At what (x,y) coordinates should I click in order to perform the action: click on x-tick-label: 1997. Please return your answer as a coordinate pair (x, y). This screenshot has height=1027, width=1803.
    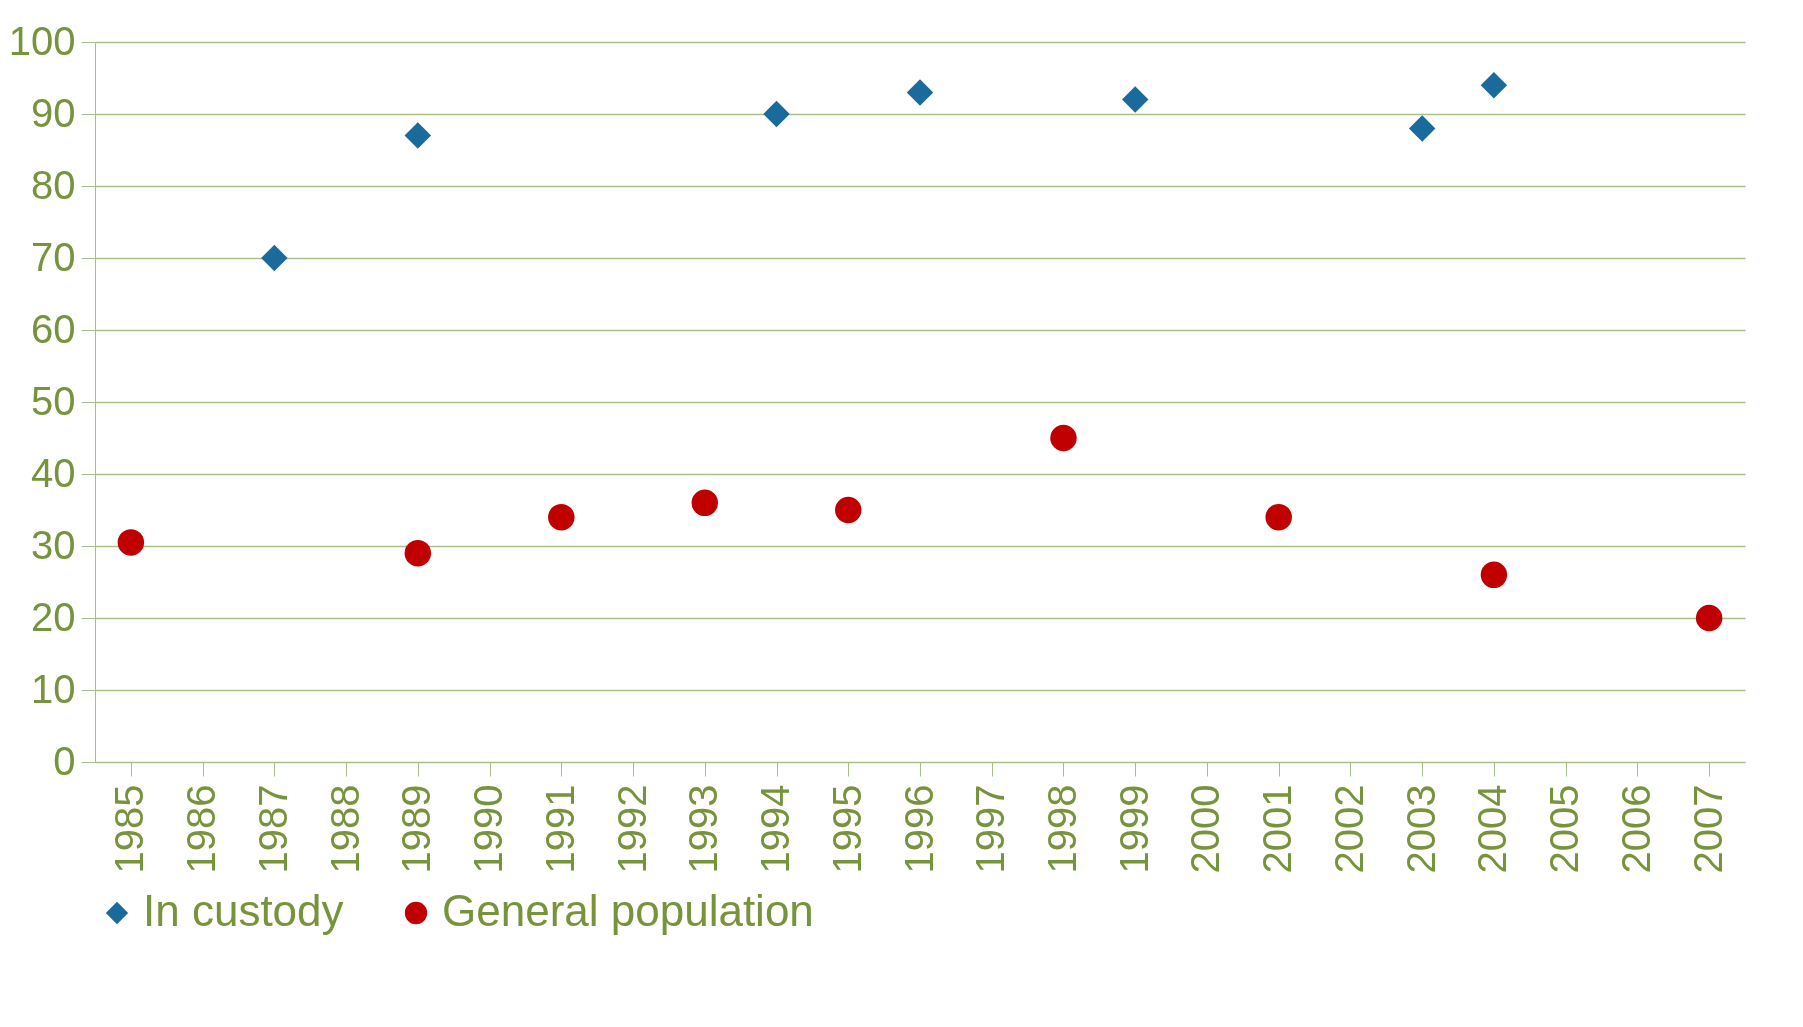
    Looking at the image, I should click on (990, 829).